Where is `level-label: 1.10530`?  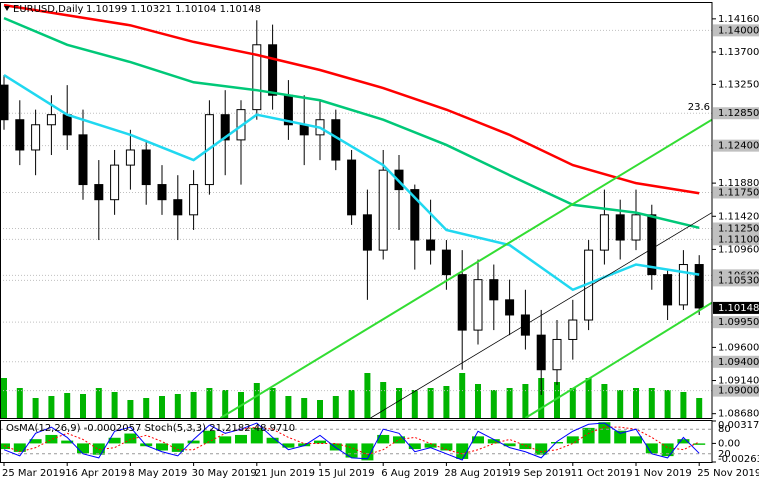 level-label: 1.10530 is located at coordinates (738, 280).